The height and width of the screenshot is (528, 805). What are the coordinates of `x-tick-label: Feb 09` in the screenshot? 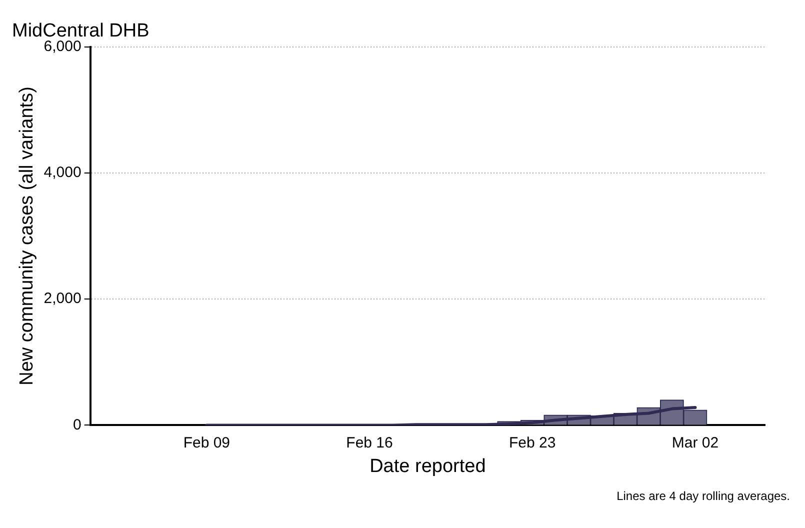 It's located at (206, 443).